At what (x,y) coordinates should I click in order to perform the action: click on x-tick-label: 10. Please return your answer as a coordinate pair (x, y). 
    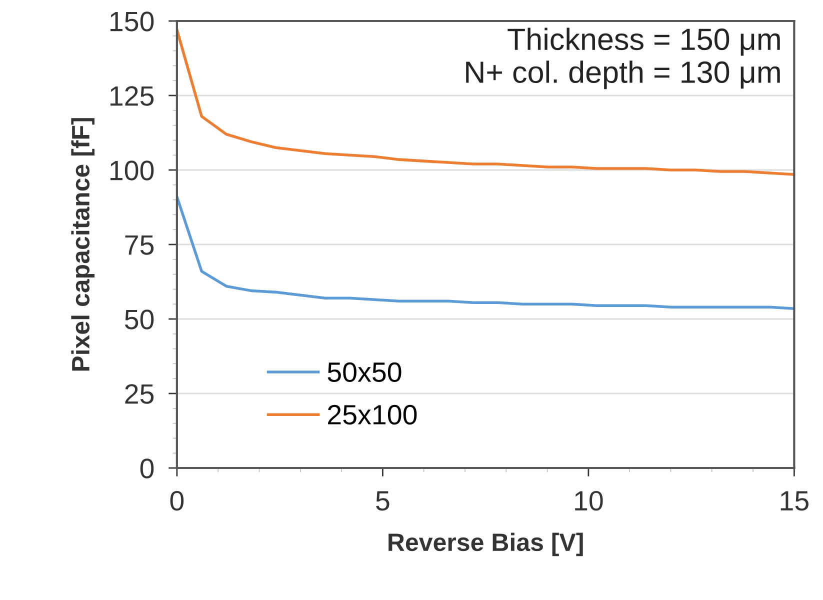
    Looking at the image, I should click on (589, 500).